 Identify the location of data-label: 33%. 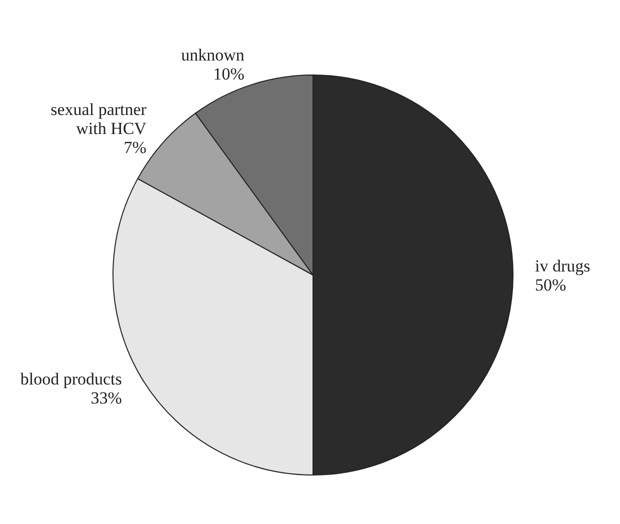
(106, 398).